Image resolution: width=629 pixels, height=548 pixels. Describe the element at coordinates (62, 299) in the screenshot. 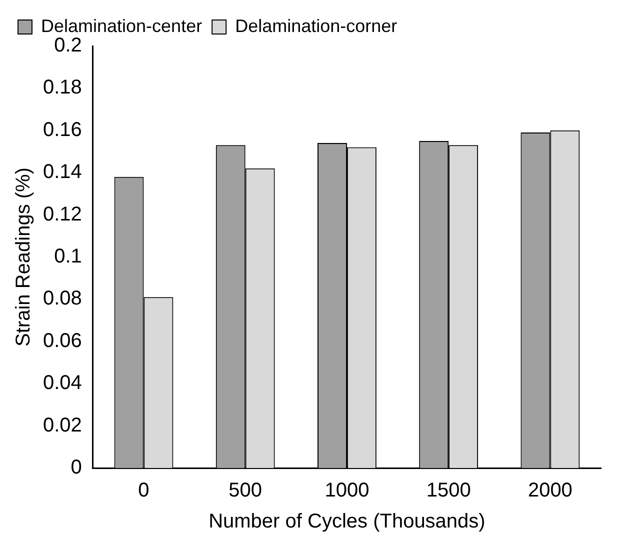

I see `y-tick-label: 0.08` at that location.